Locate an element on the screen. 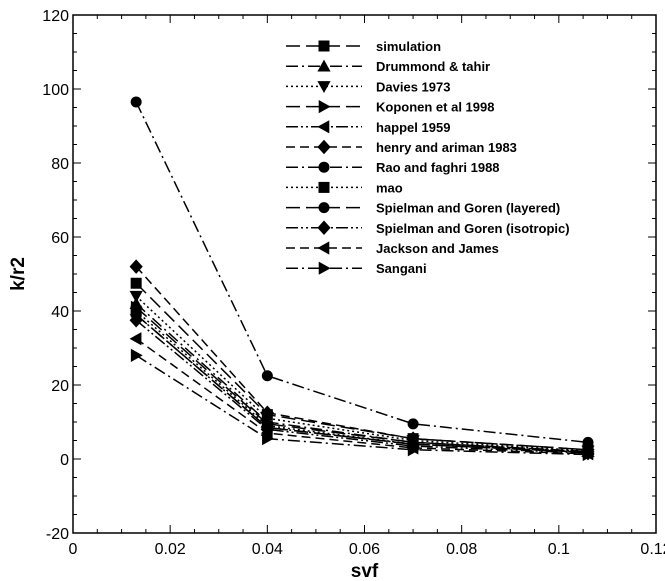 Image resolution: width=665 pixels, height=581 pixels. y-tick-label: 20 is located at coordinates (60, 386).